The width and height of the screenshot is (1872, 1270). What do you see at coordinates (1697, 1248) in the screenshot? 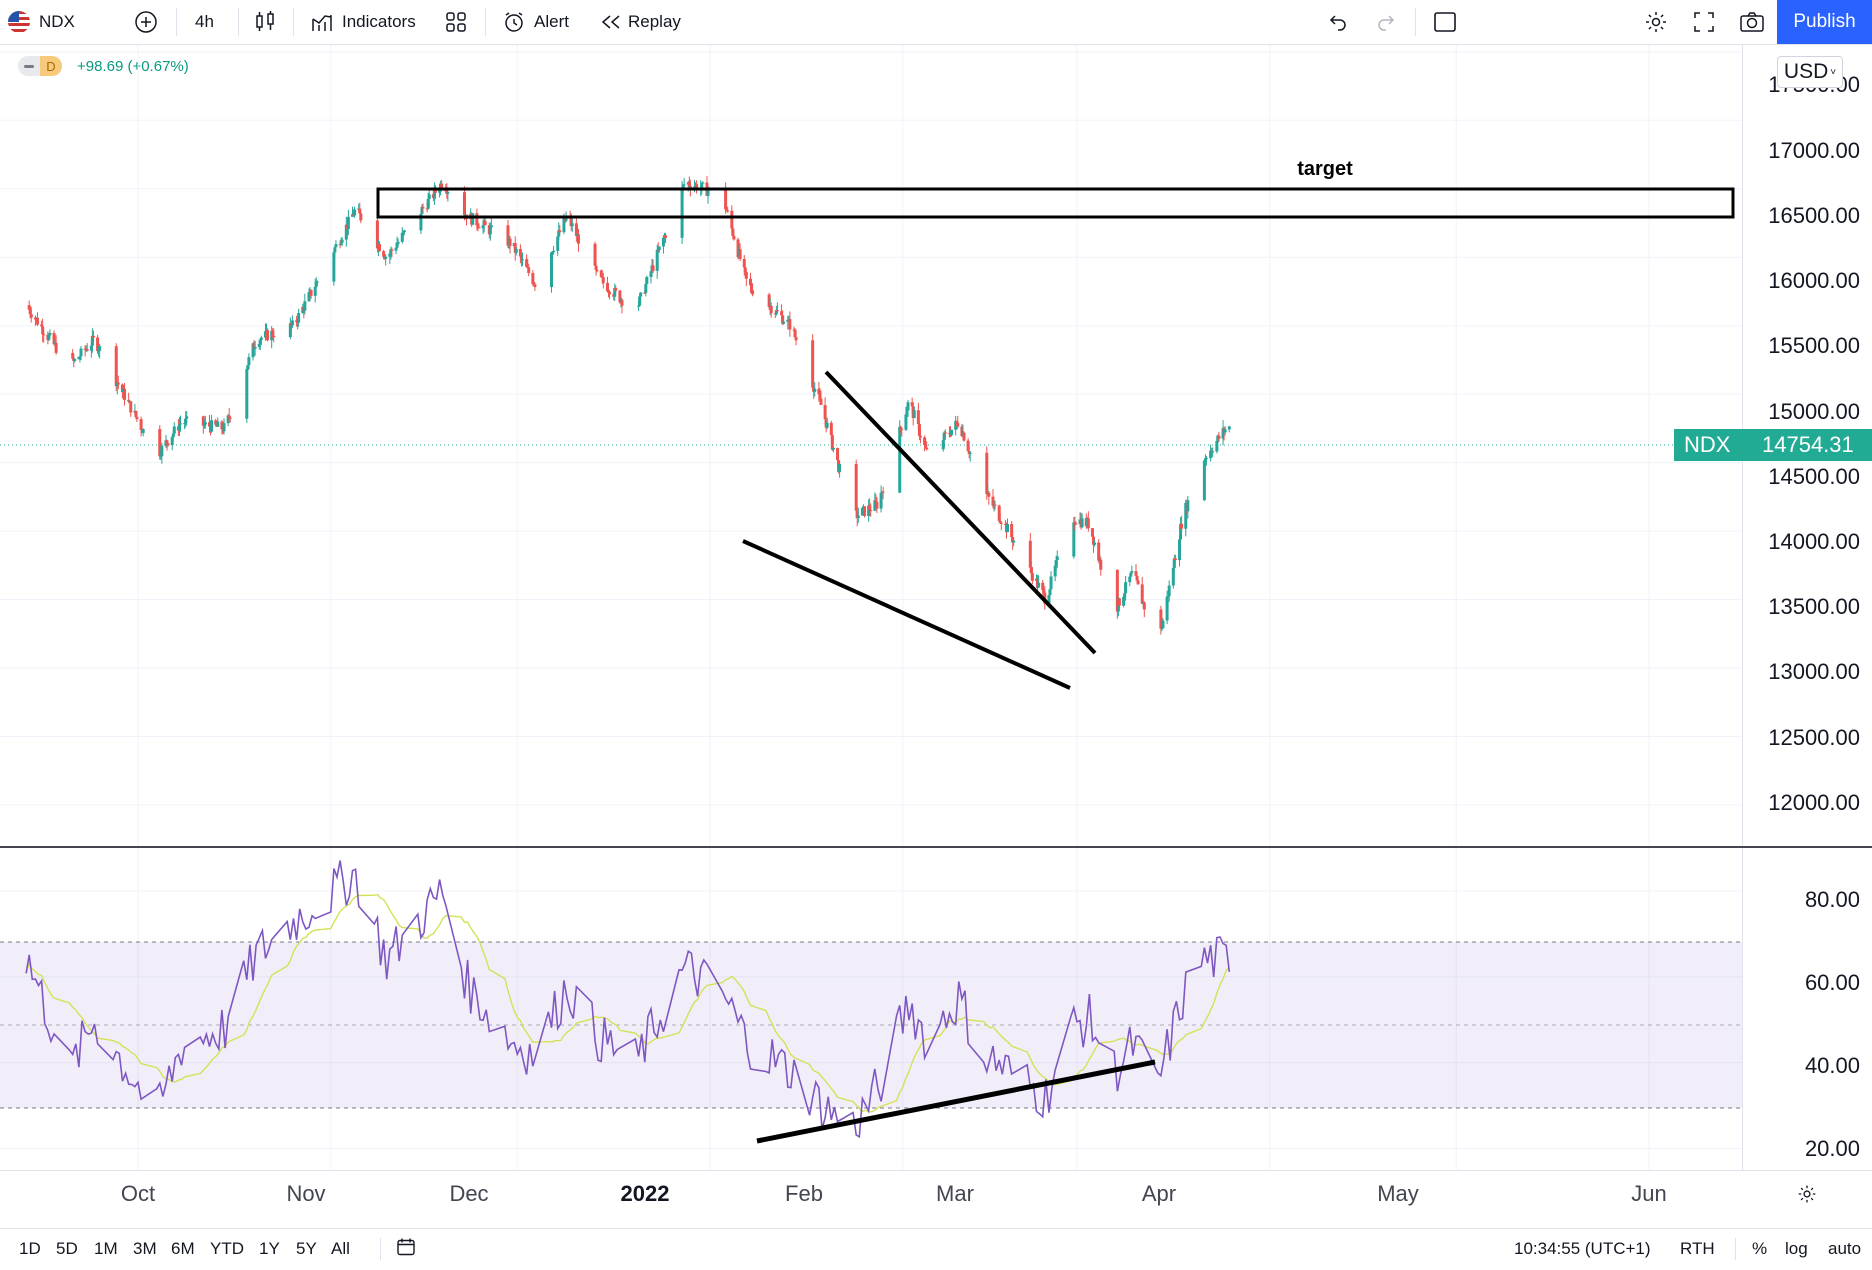
I see `session-toggle: RTH` at bounding box center [1697, 1248].